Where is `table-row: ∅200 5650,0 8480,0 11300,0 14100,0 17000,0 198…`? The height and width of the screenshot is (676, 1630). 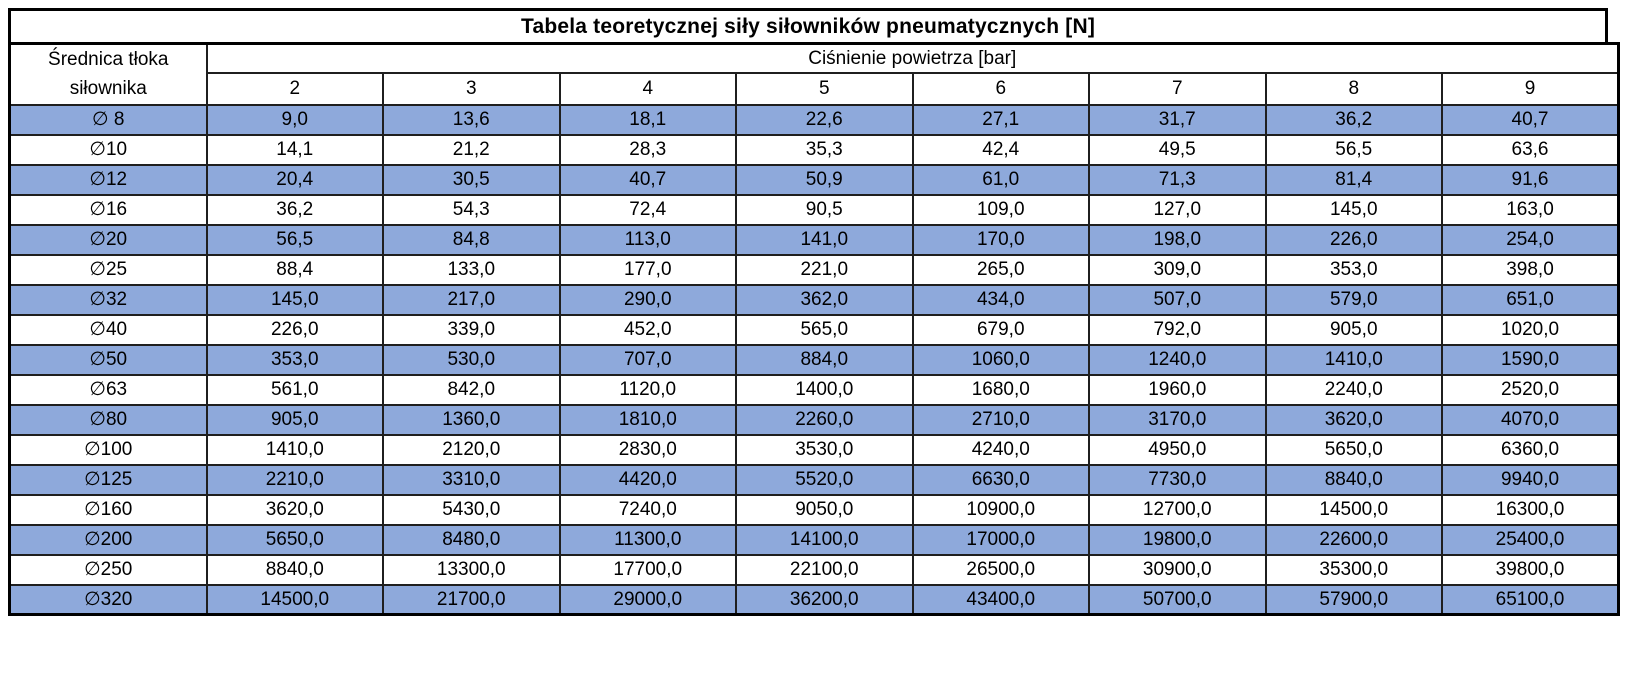 table-row: ∅200 5650,0 8480,0 11300,0 14100,0 17000,0 198… is located at coordinates (814, 539).